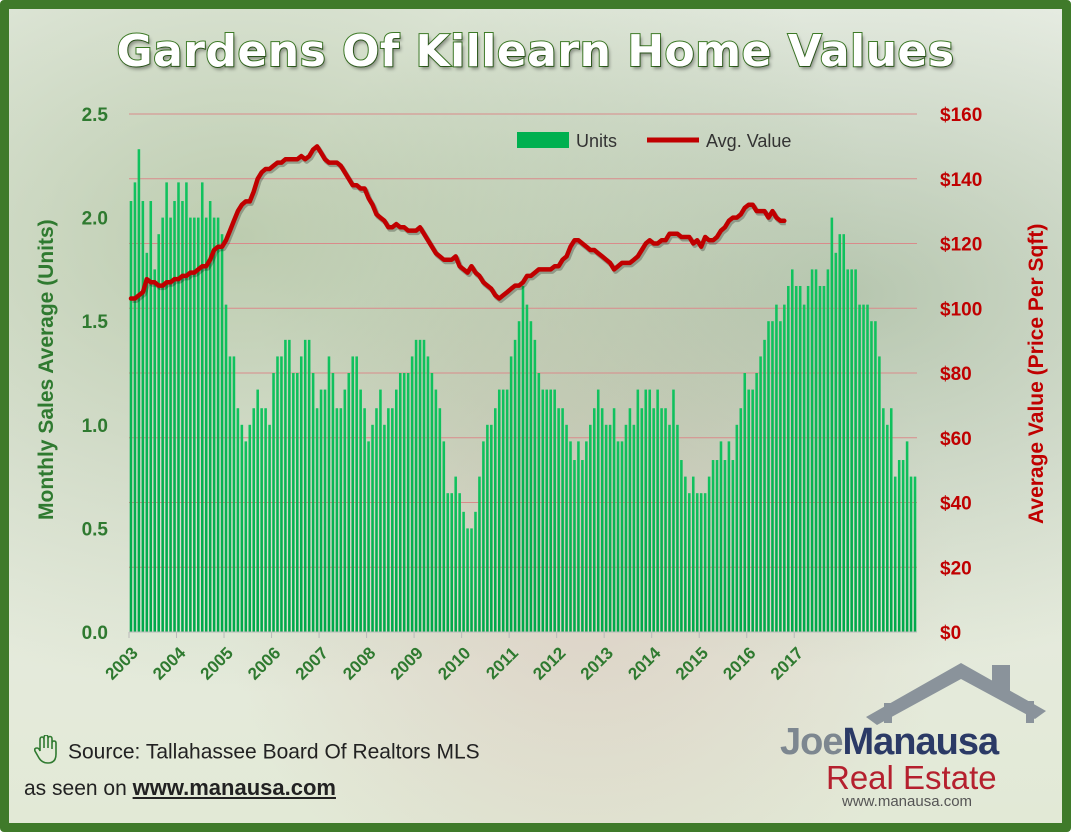 The height and width of the screenshot is (832, 1071). What do you see at coordinates (956, 568) in the screenshot?
I see `right-tick-label: $20` at bounding box center [956, 568].